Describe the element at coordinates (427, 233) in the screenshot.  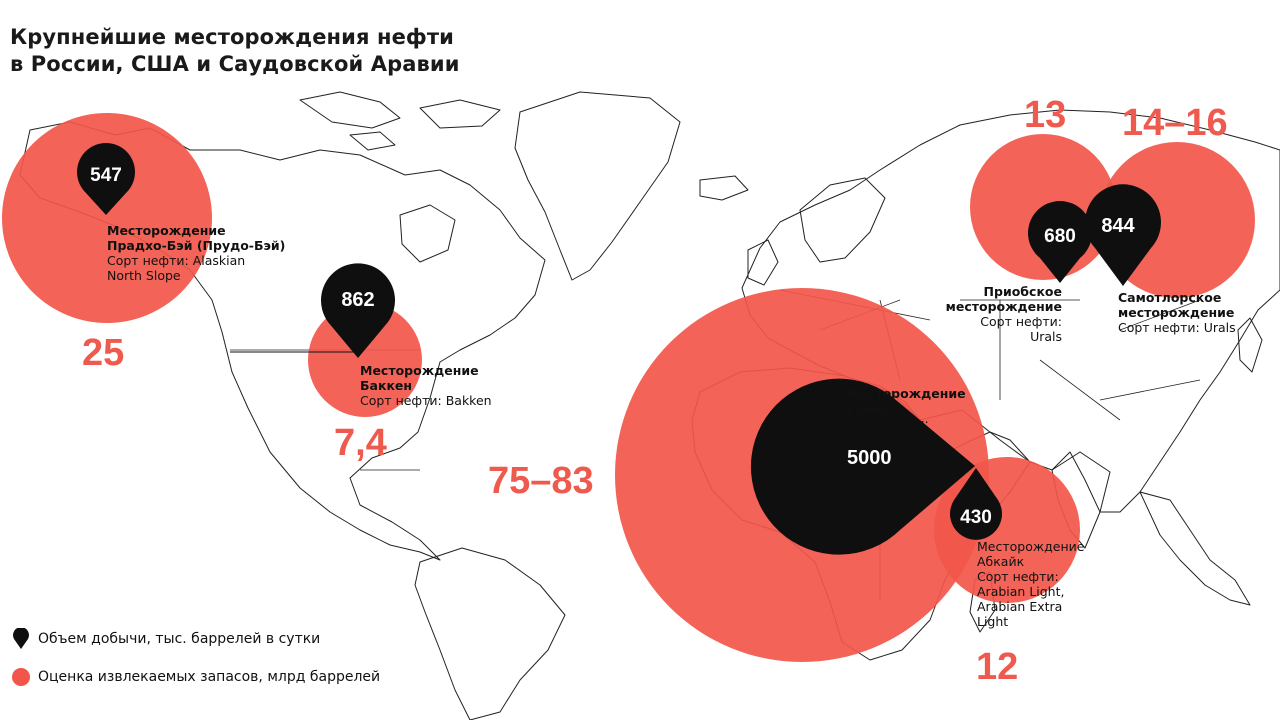
I see `hudson-bay` at that location.